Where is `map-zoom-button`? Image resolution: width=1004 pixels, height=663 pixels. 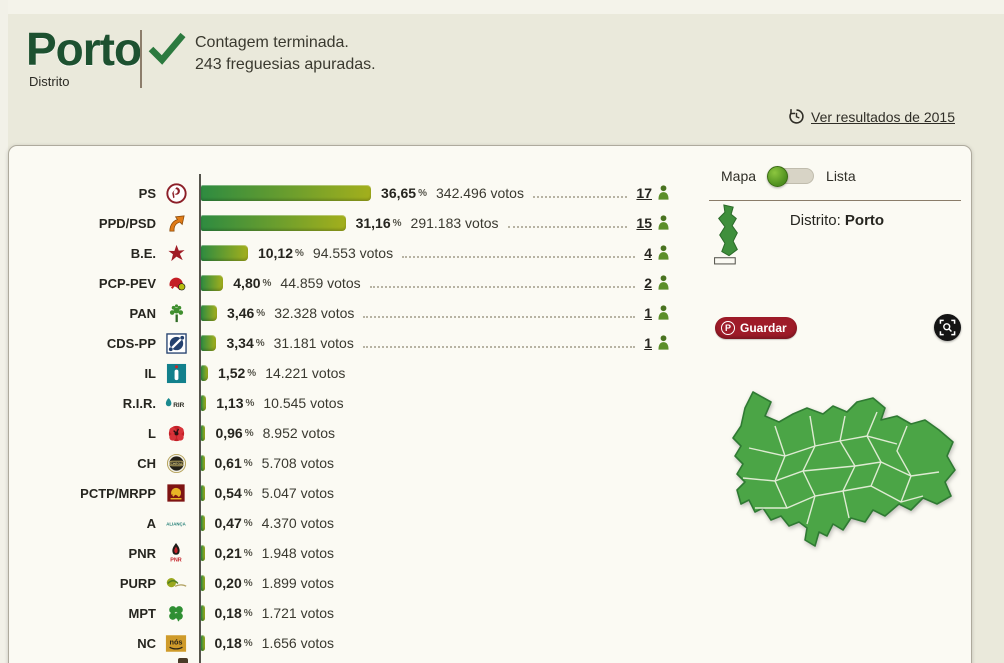
map-zoom-button is located at coordinates (947, 327).